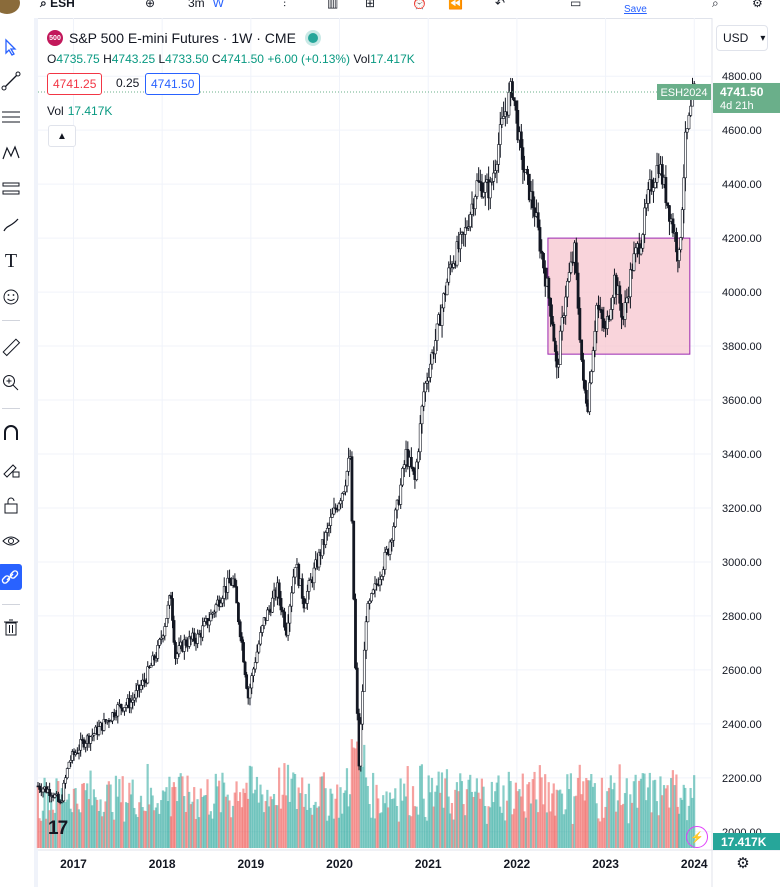 The image size is (780, 887). Describe the element at coordinates (370, 5) in the screenshot. I see `layouts-icon: ⊞` at that location.